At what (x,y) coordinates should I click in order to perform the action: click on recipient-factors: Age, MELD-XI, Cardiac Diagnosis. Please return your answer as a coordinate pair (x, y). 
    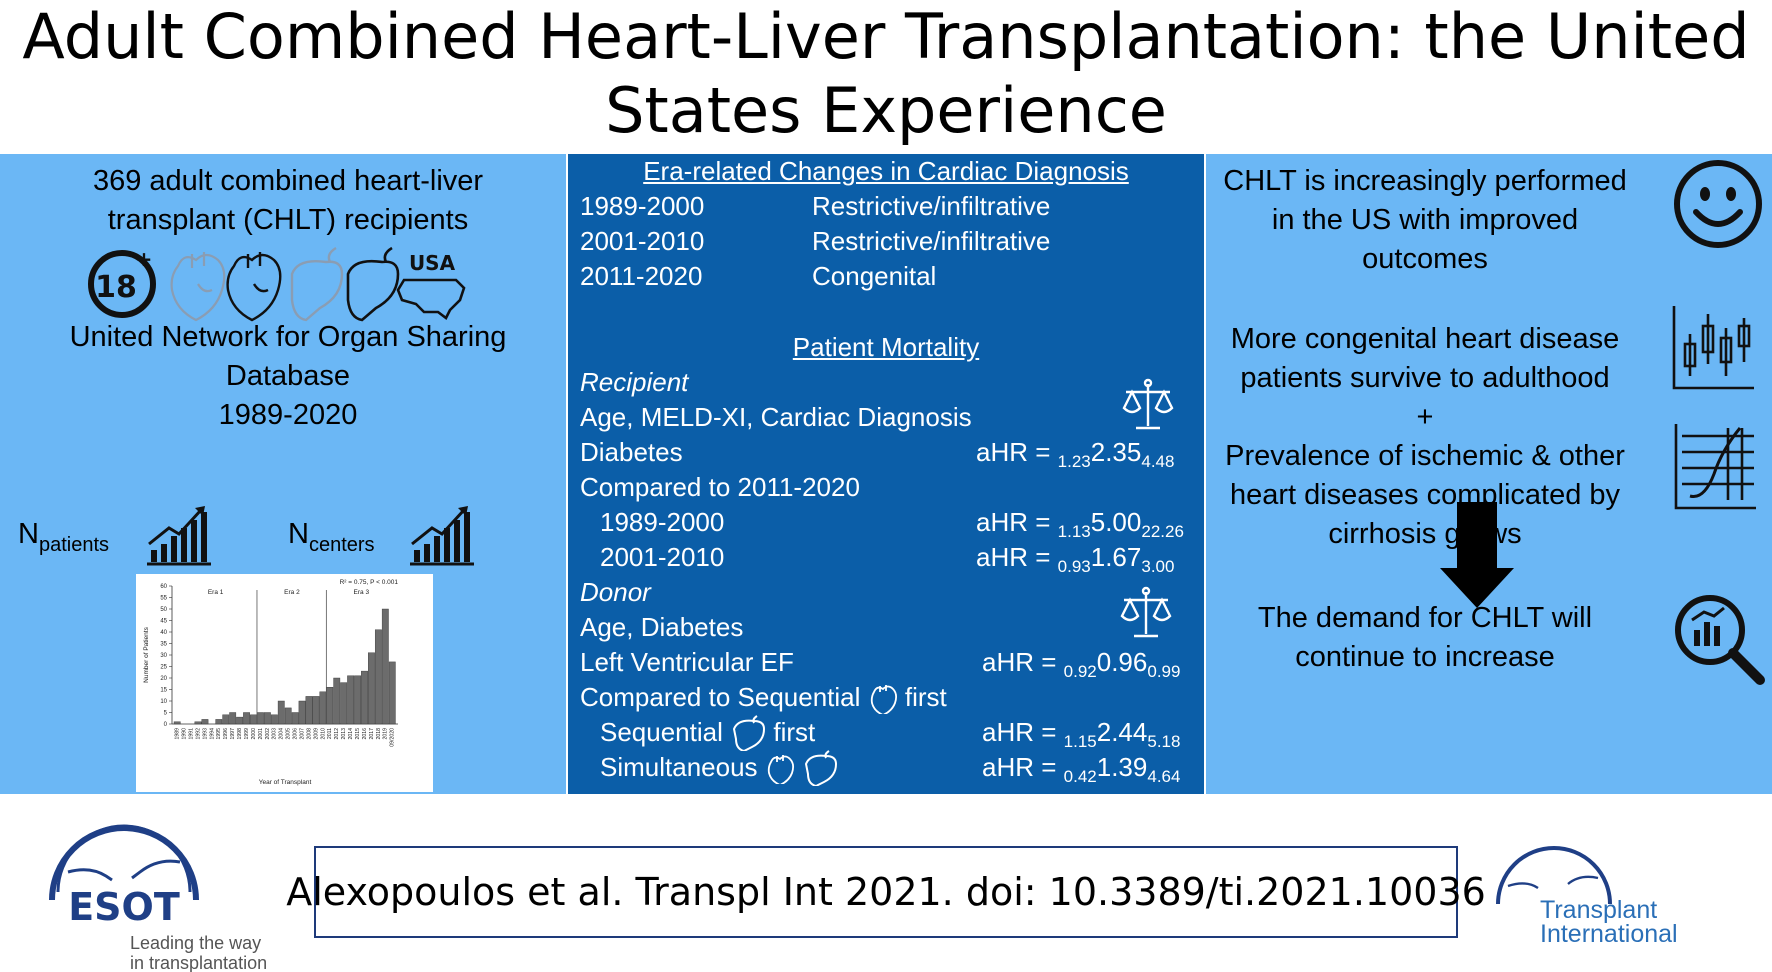
    Looking at the image, I should click on (776, 417).